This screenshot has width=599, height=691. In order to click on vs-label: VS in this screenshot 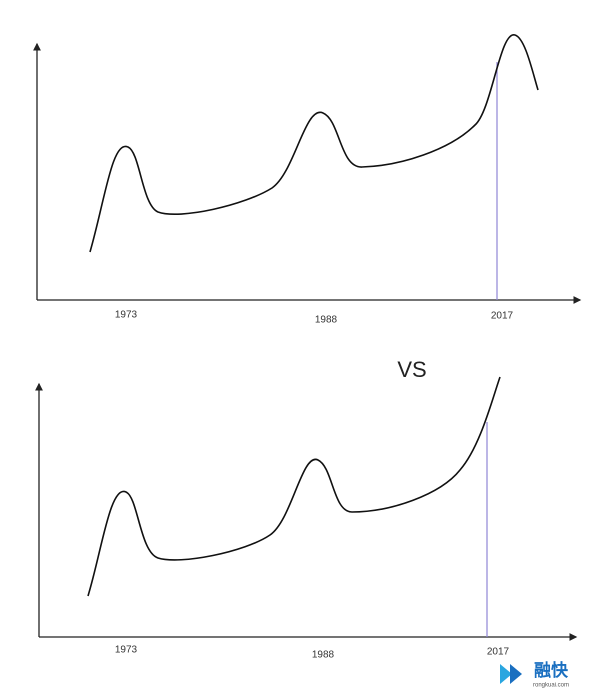, I will do `click(411, 369)`.